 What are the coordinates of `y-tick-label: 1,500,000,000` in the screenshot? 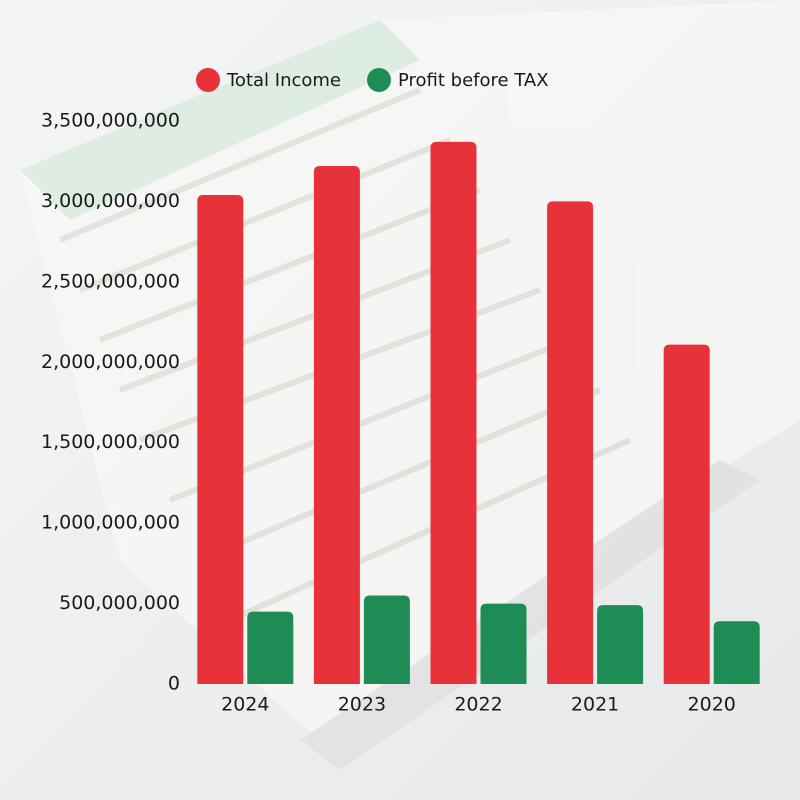 It's located at (110, 442).